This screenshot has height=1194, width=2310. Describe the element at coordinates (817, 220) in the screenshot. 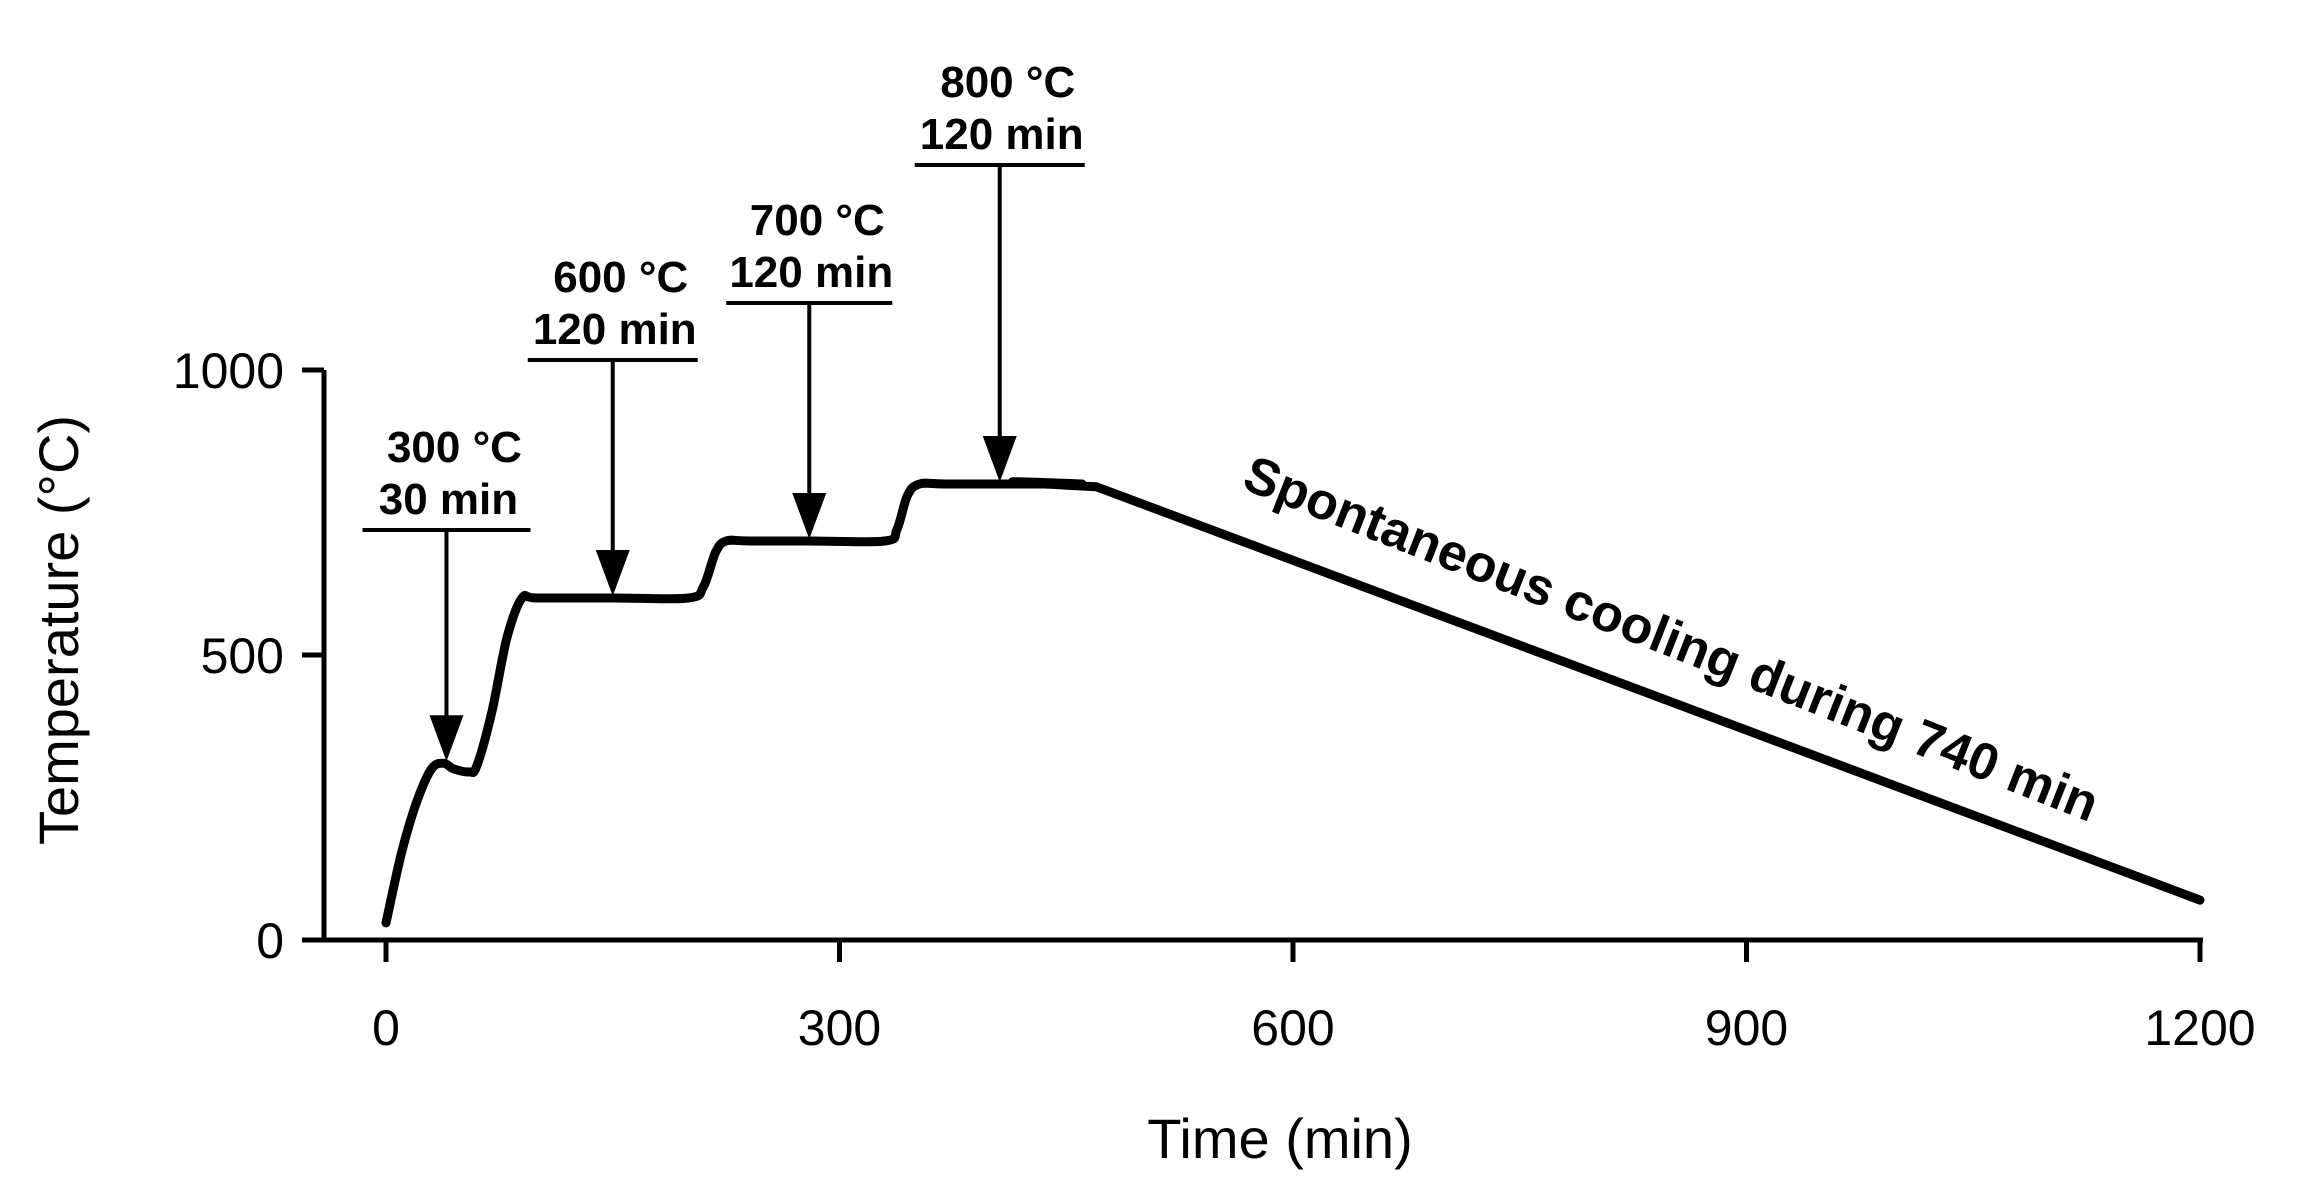

I see `annotation-temperature: 700 °C` at that location.